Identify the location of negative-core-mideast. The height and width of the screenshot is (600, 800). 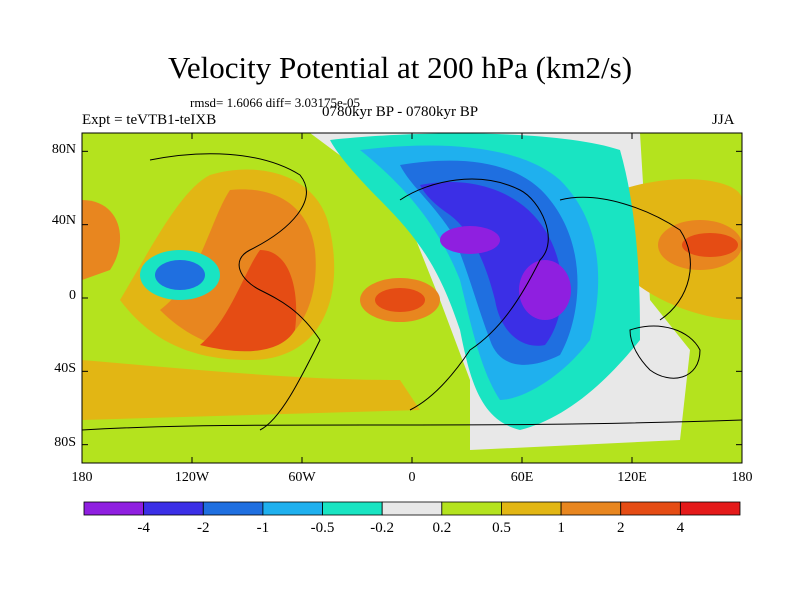
(470, 240).